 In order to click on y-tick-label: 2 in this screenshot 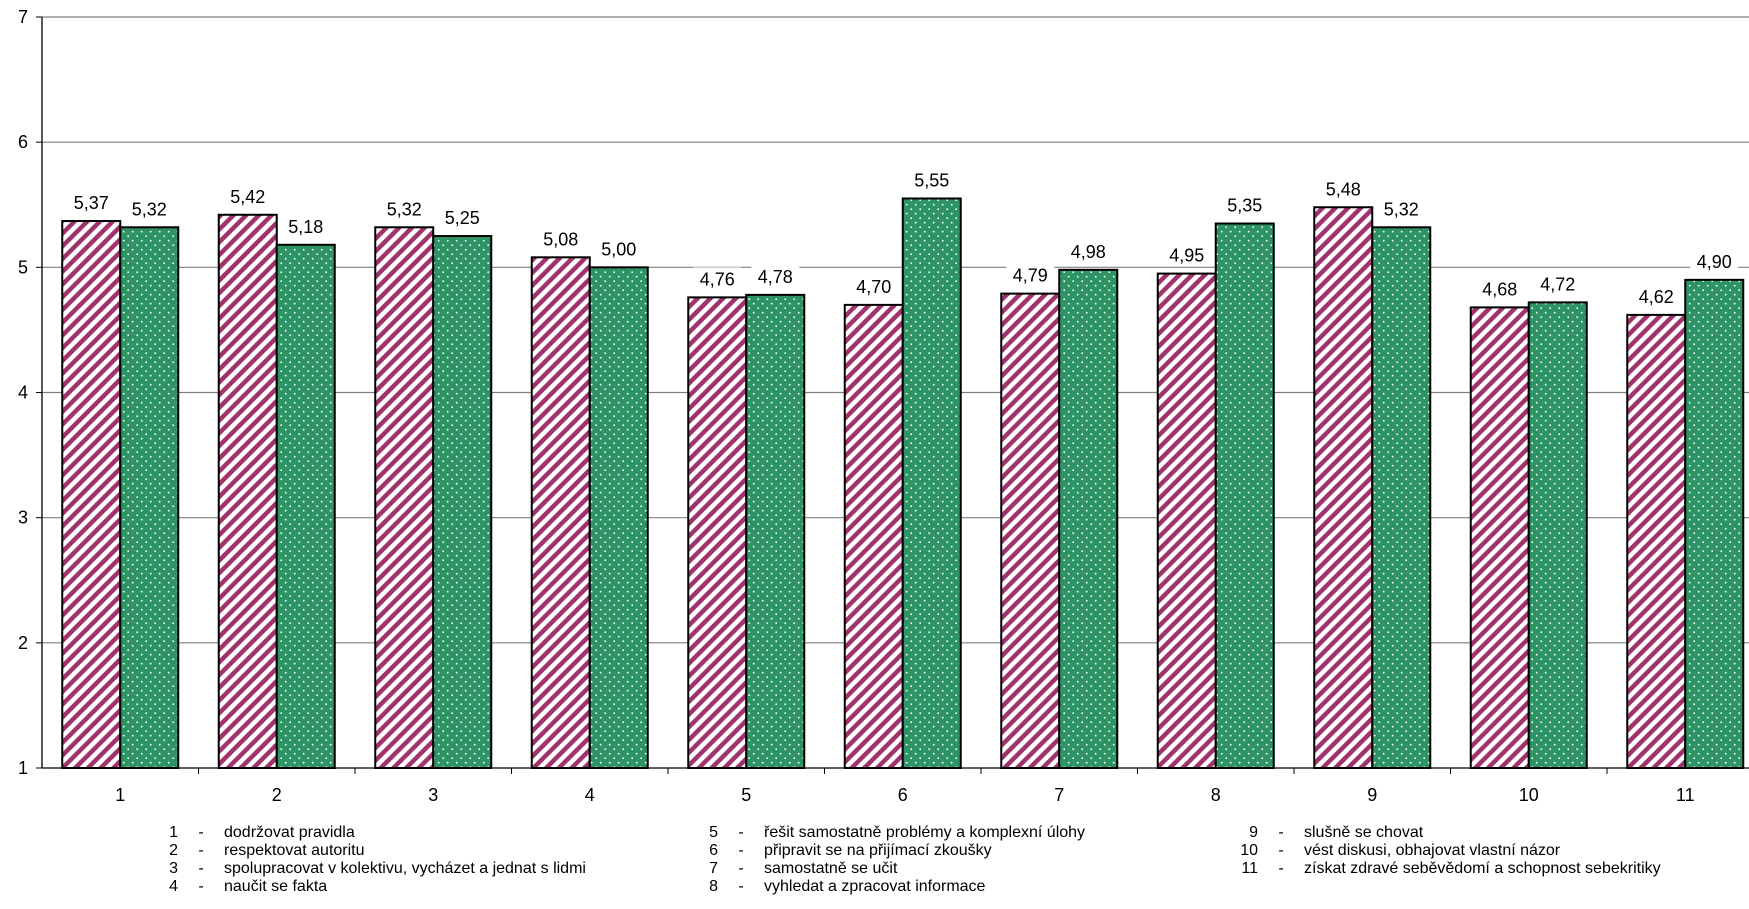, I will do `click(23, 643)`.